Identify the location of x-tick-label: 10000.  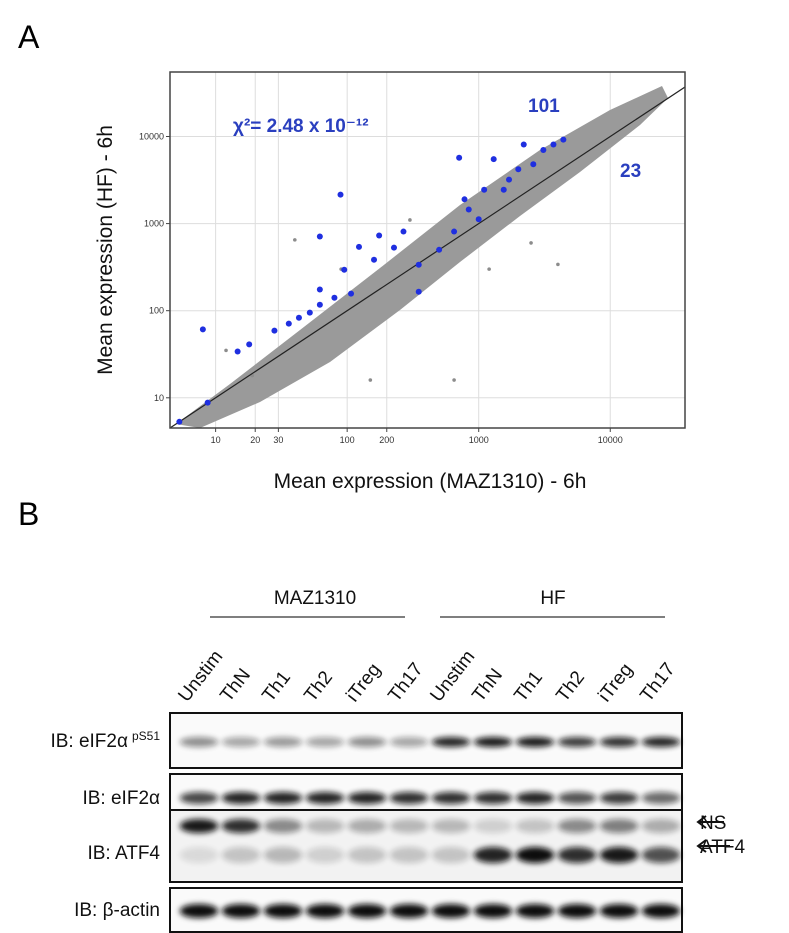
(610, 440).